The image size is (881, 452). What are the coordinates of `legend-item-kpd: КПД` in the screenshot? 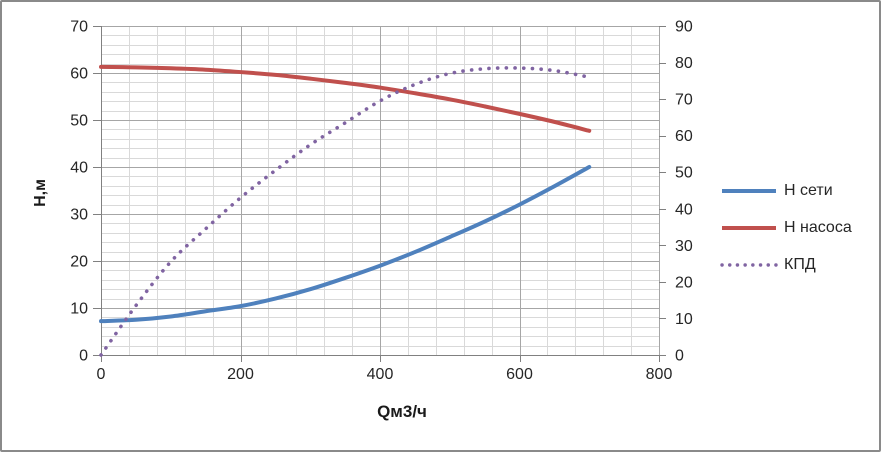 It's located at (799, 264).